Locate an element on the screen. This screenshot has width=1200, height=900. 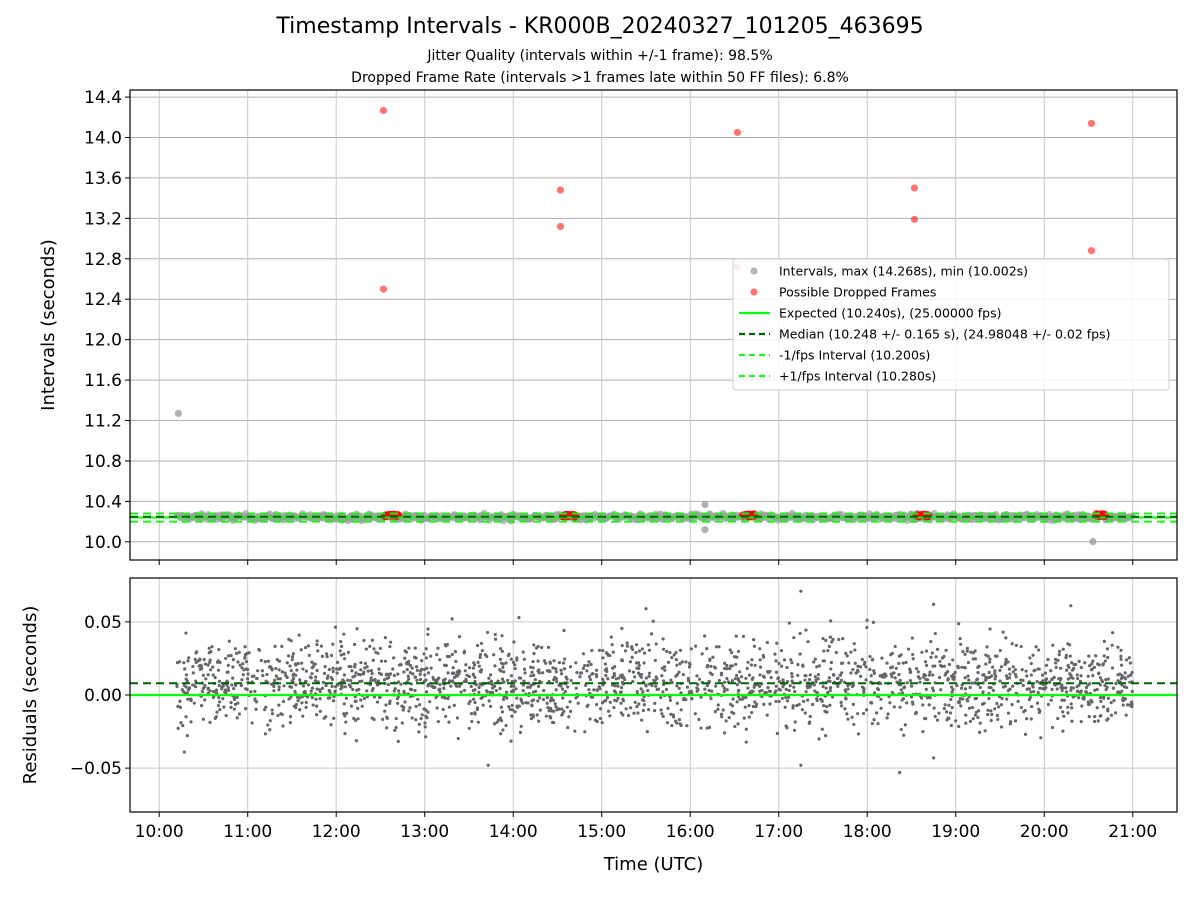
top-y-tick-label: 14.4 is located at coordinates (103, 98).